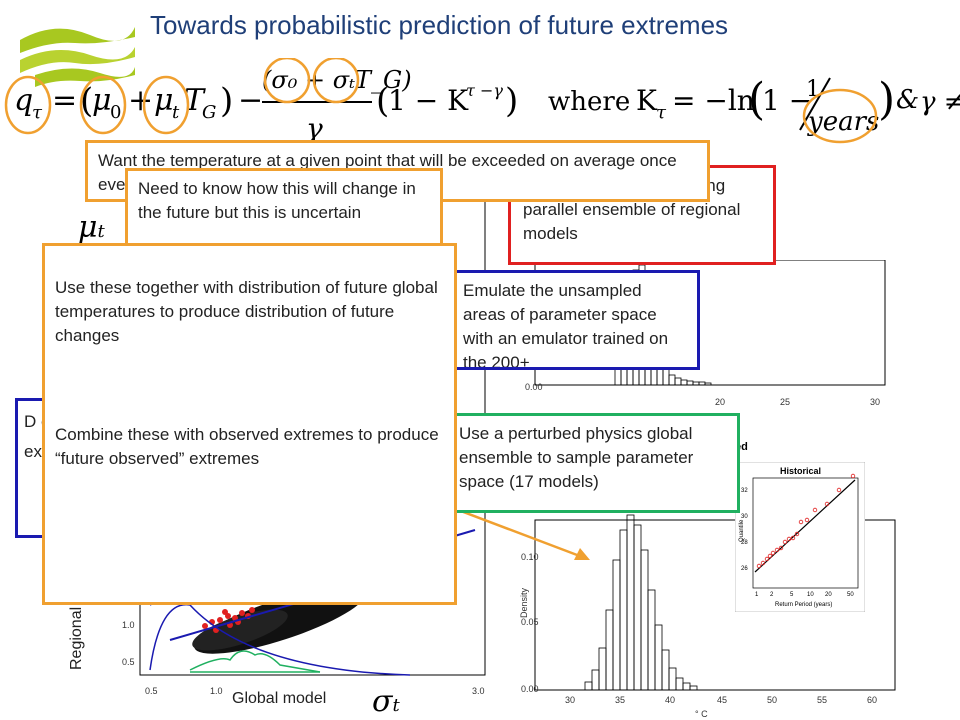  Describe the element at coordinates (517, 531) in the screenshot. I see `orange-arrow` at that location.